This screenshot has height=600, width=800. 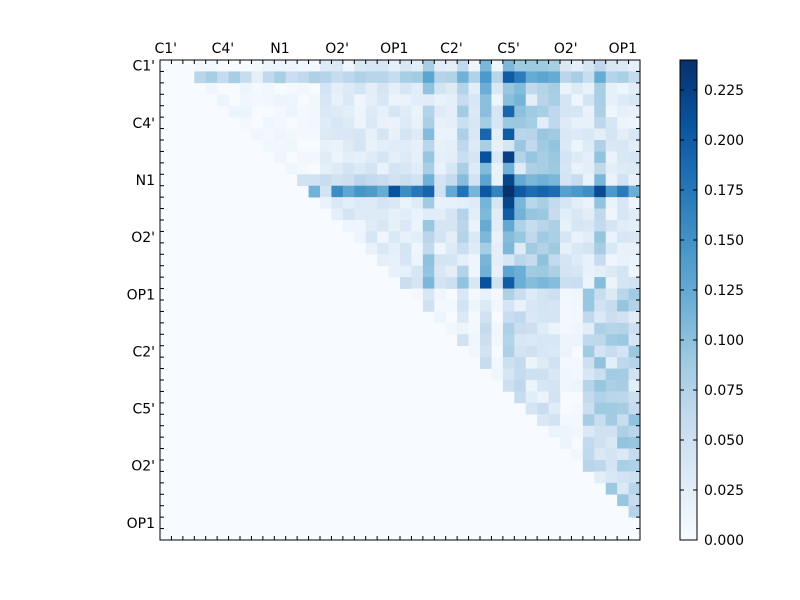 What do you see at coordinates (724, 141) in the screenshot?
I see `colorbar-tick-label: 0.200` at bounding box center [724, 141].